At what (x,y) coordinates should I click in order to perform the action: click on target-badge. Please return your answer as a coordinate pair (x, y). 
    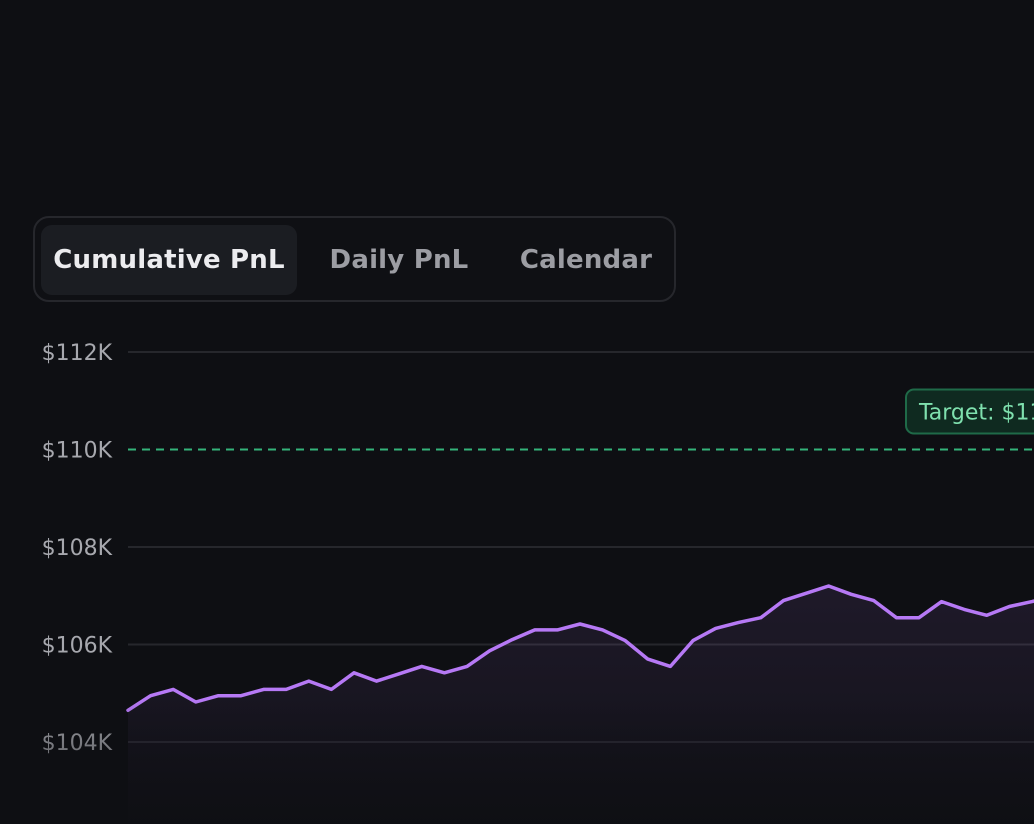
    Looking at the image, I should click on (969, 411).